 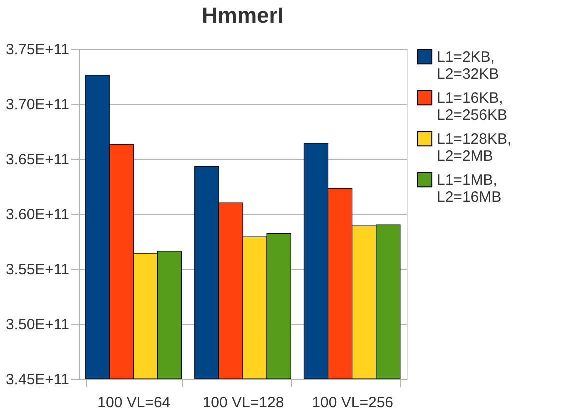 What do you see at coordinates (38, 380) in the screenshot?
I see `y-tick-label: 3.45E+11` at bounding box center [38, 380].